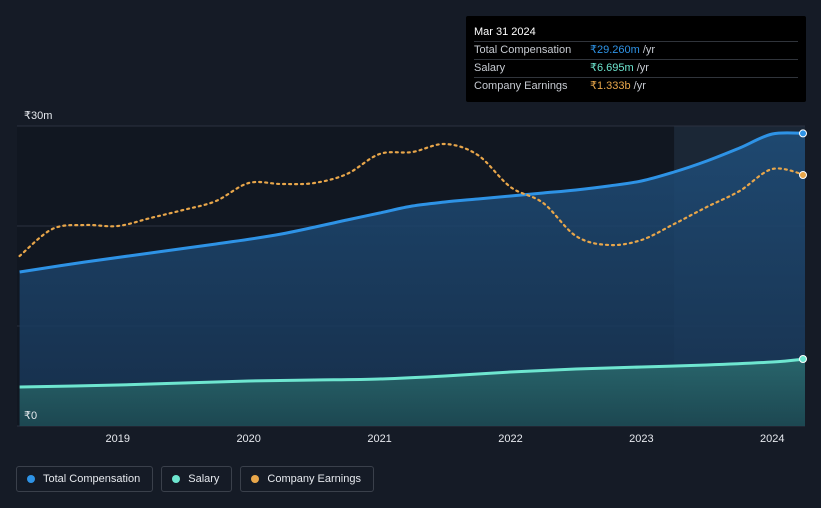  What do you see at coordinates (314, 479) in the screenshot?
I see `legend-label: Company Earnings` at bounding box center [314, 479].